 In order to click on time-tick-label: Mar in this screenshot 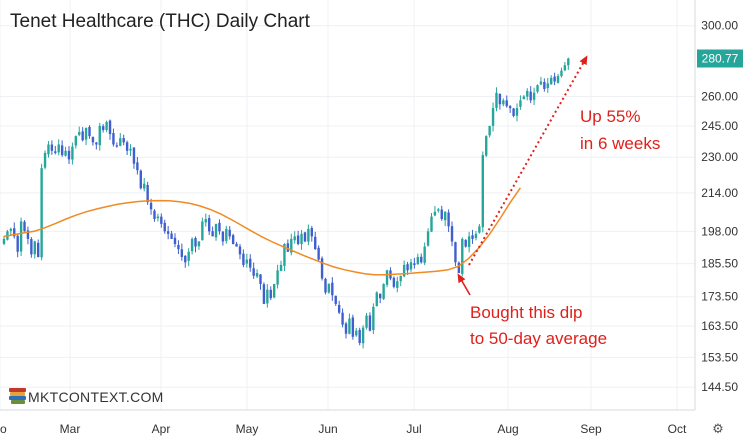, I will do `click(70, 429)`.